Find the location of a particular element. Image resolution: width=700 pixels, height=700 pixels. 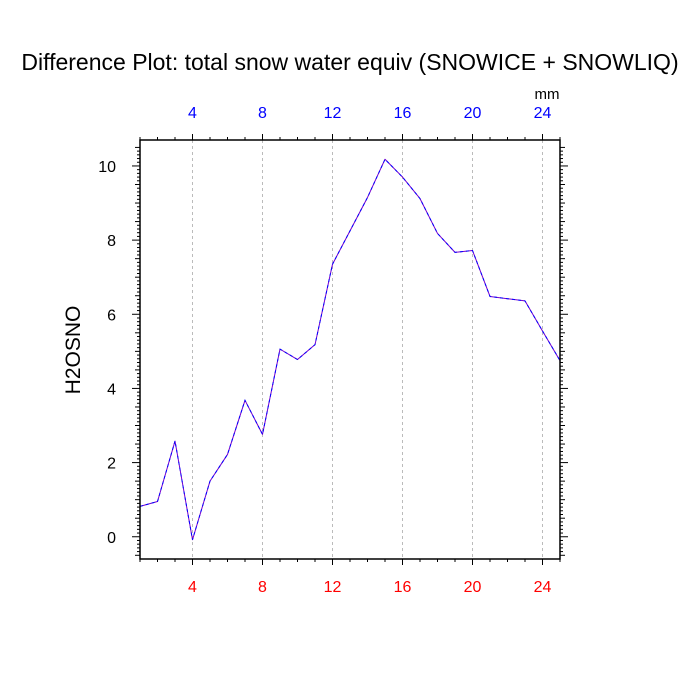

y-tick-label-0: 0 is located at coordinates (111, 538).